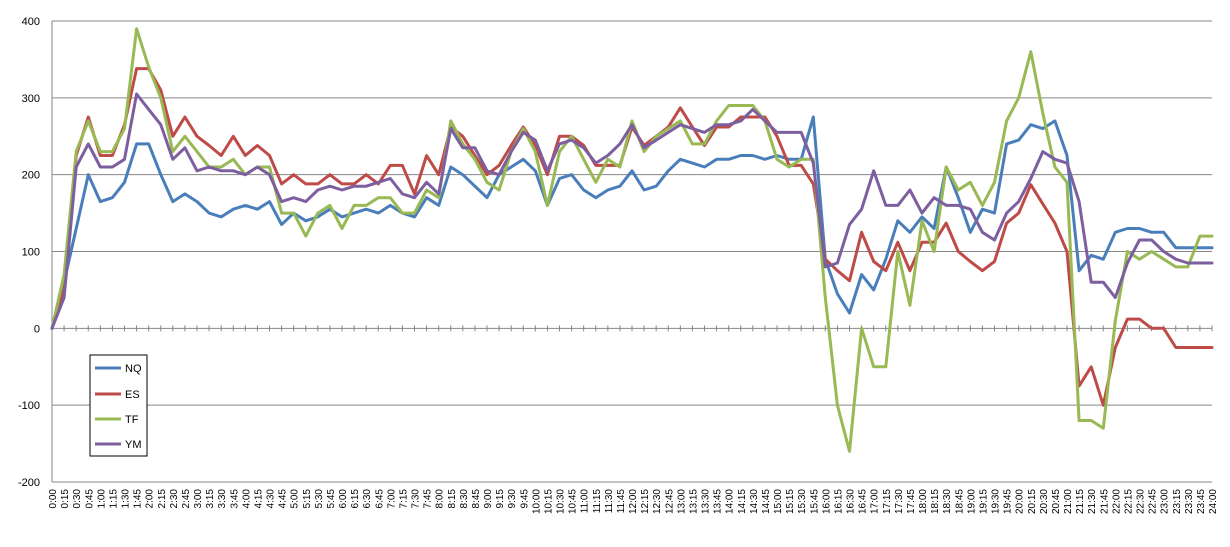  Describe the element at coordinates (379, 499) in the screenshot. I see `x-tick-label: 6:45` at that location.